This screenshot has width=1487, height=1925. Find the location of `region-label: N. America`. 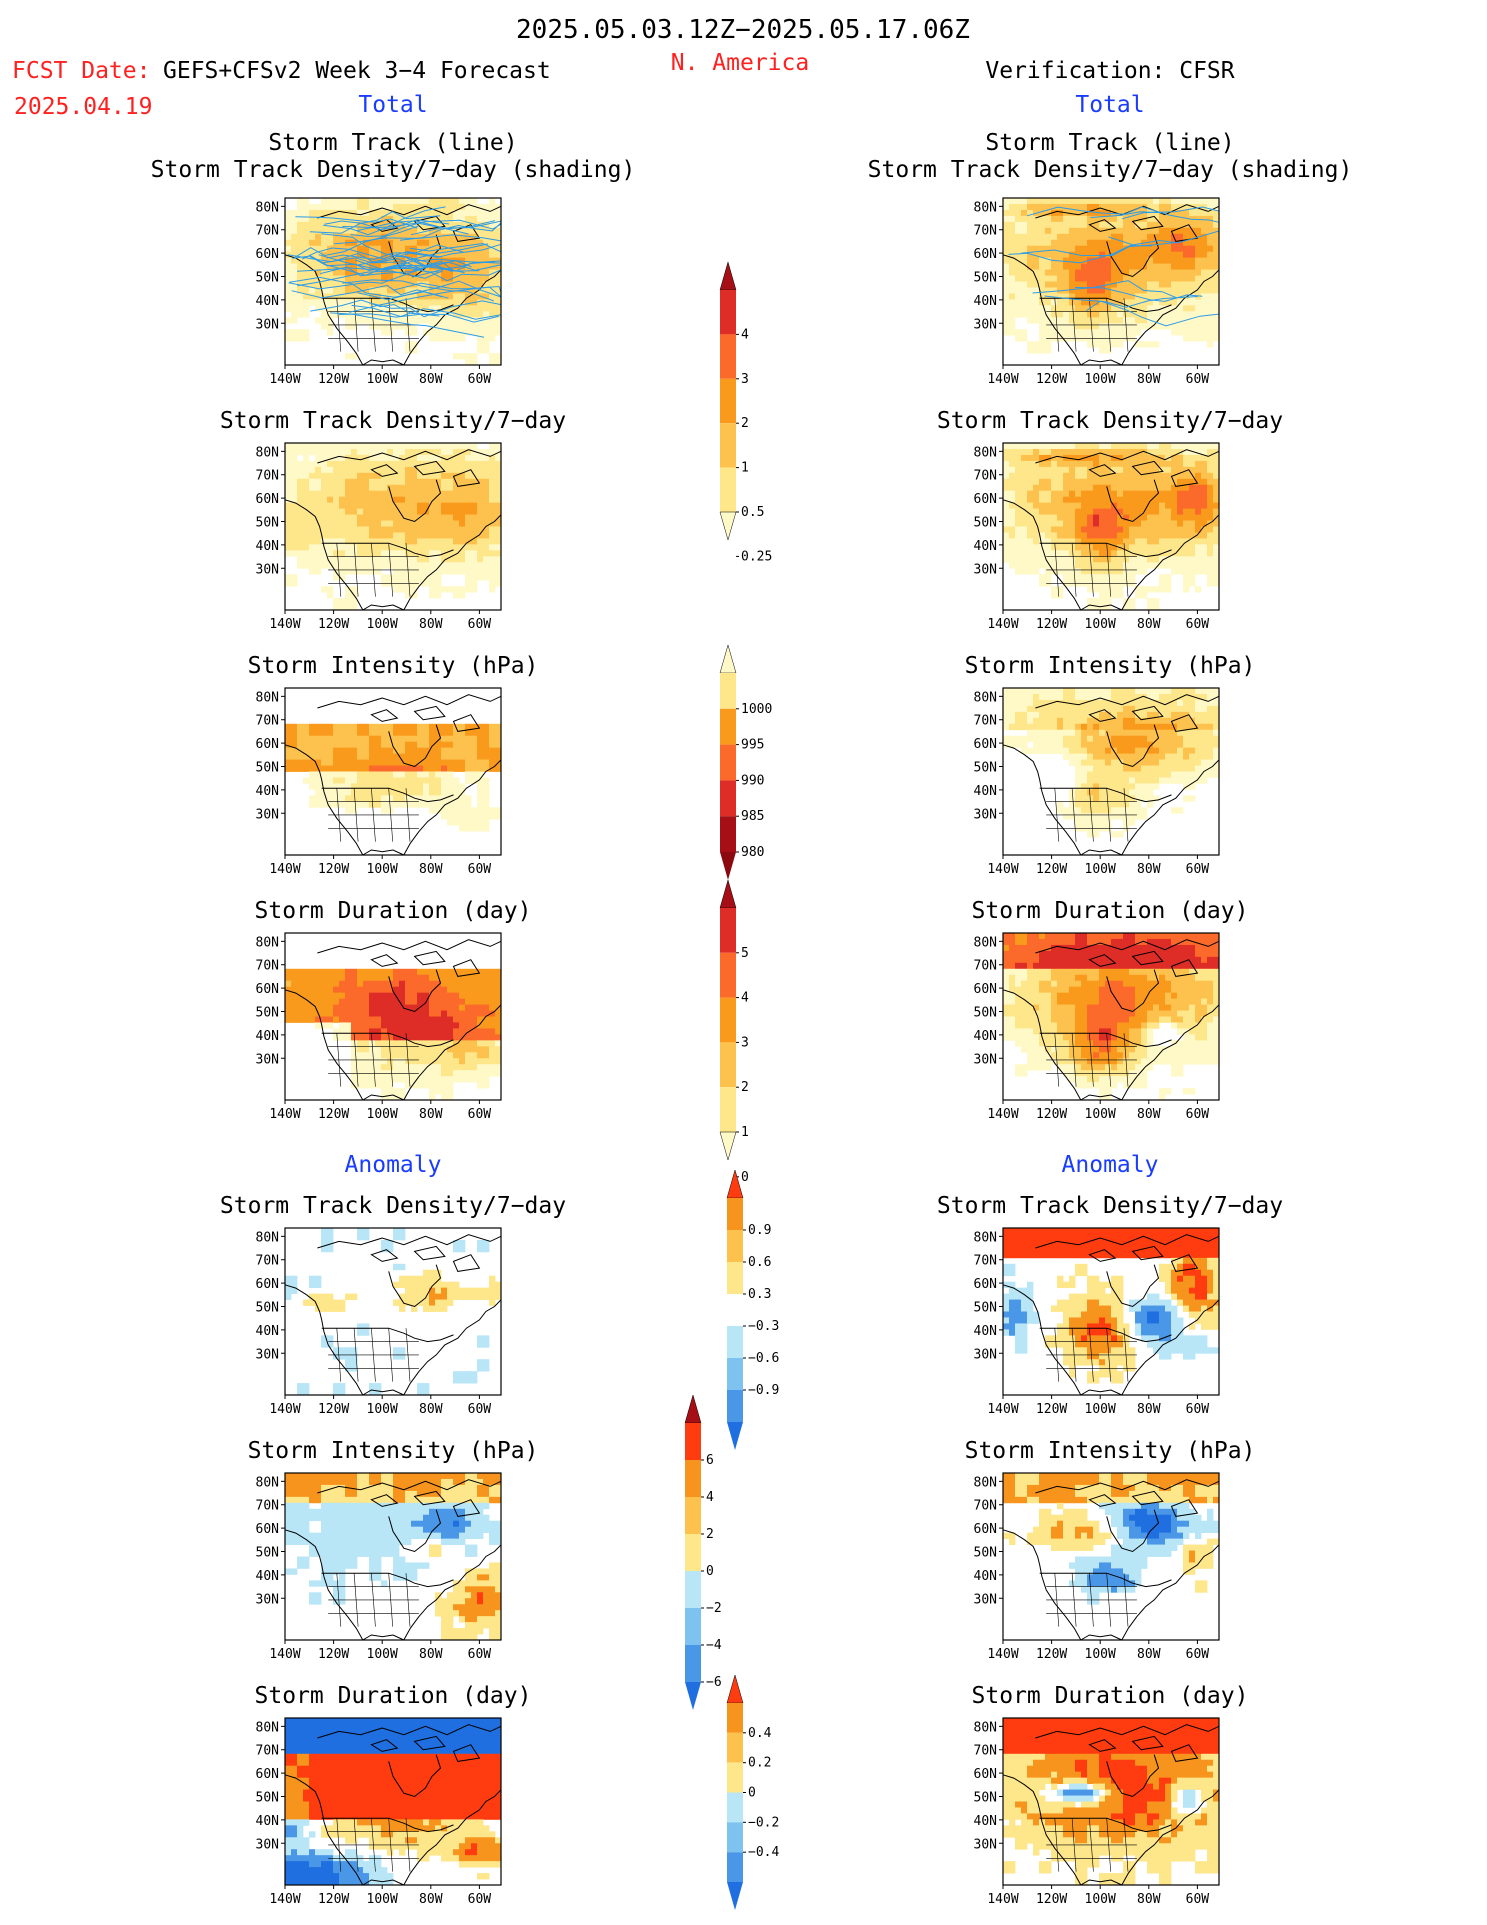

region-label: N. America is located at coordinates (740, 63).